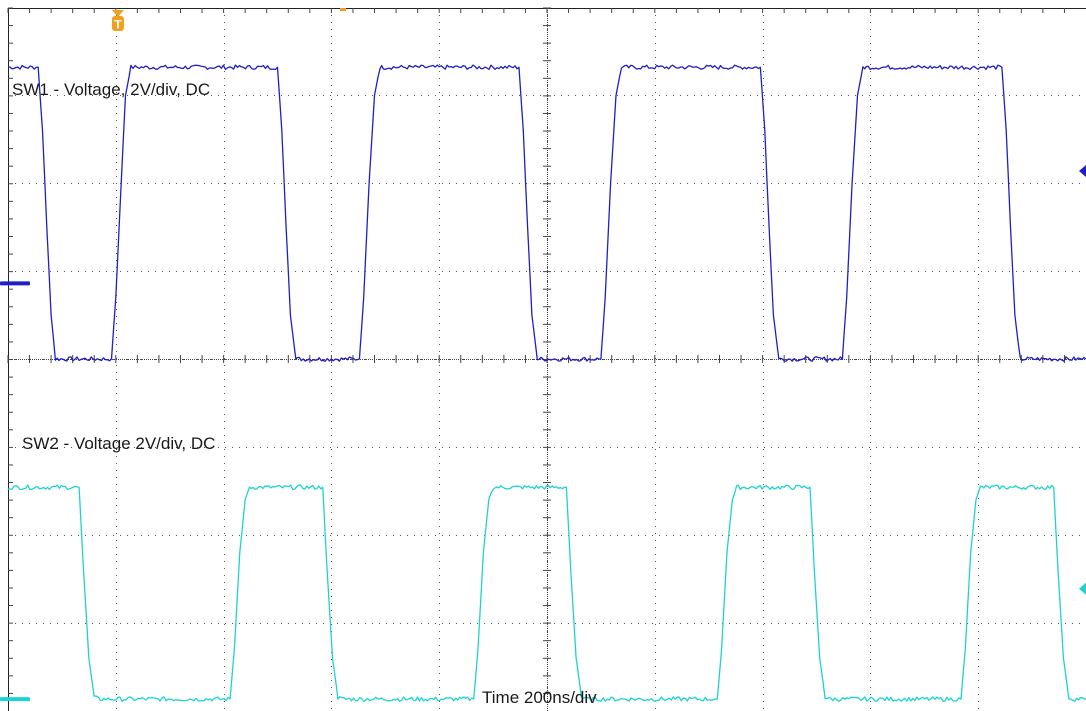  Describe the element at coordinates (117, 13) in the screenshot. I see `trigger-arrow-icon` at that location.